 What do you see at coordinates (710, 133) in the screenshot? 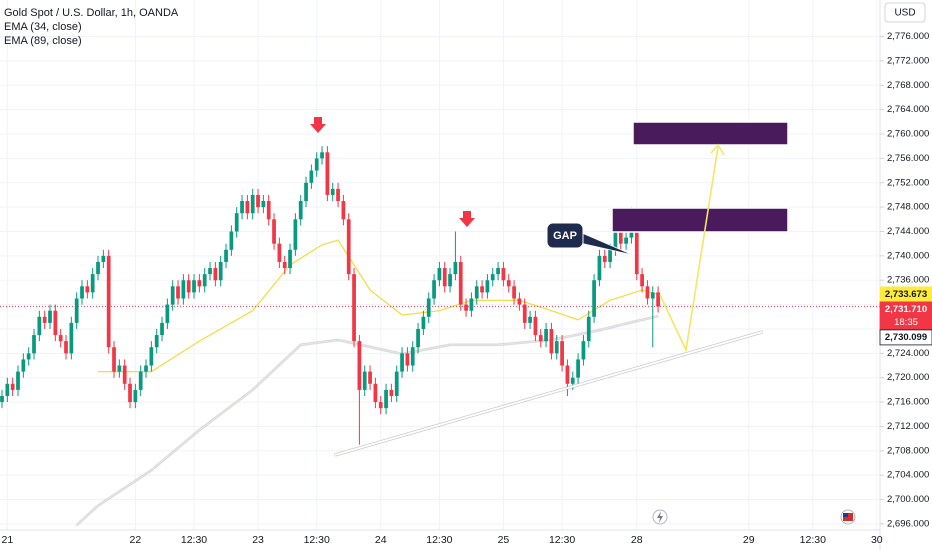
I see `target-zone` at bounding box center [710, 133].